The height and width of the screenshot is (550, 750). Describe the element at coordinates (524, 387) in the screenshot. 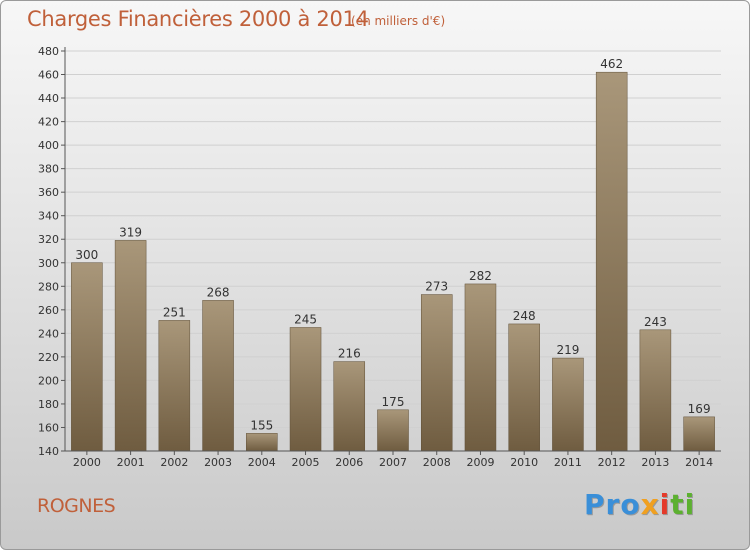

I see `bar-2010` at that location.